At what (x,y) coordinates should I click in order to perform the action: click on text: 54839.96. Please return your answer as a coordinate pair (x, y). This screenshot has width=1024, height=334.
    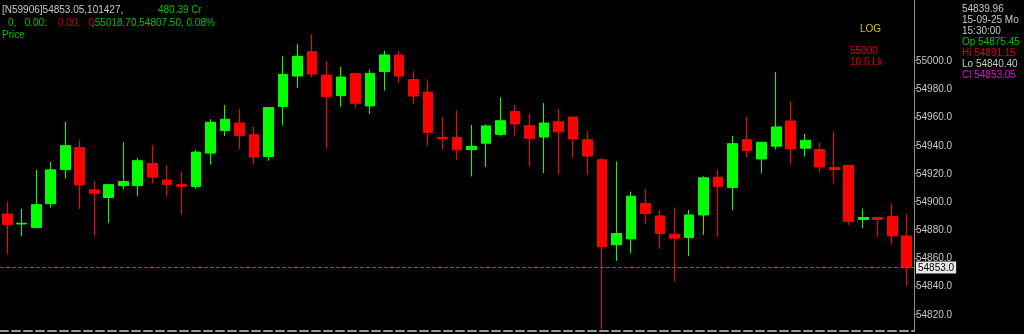
    Looking at the image, I should click on (983, 8).